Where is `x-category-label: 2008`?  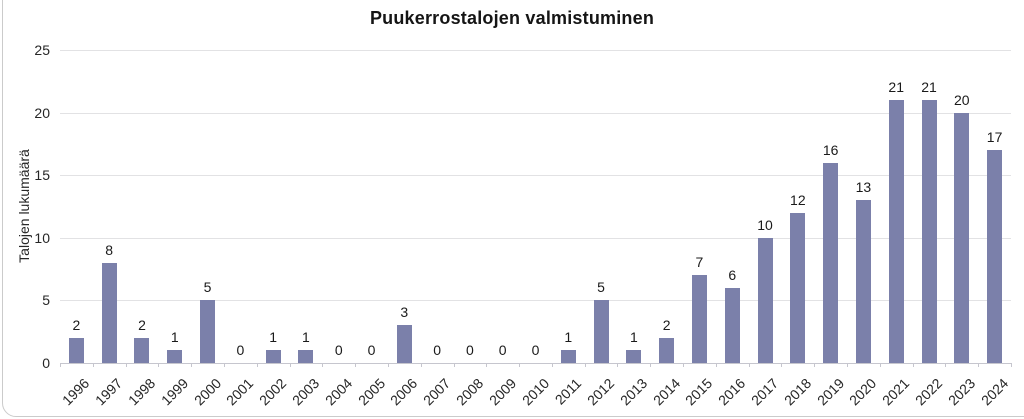
x-category-label: 2008 is located at coordinates (469, 392).